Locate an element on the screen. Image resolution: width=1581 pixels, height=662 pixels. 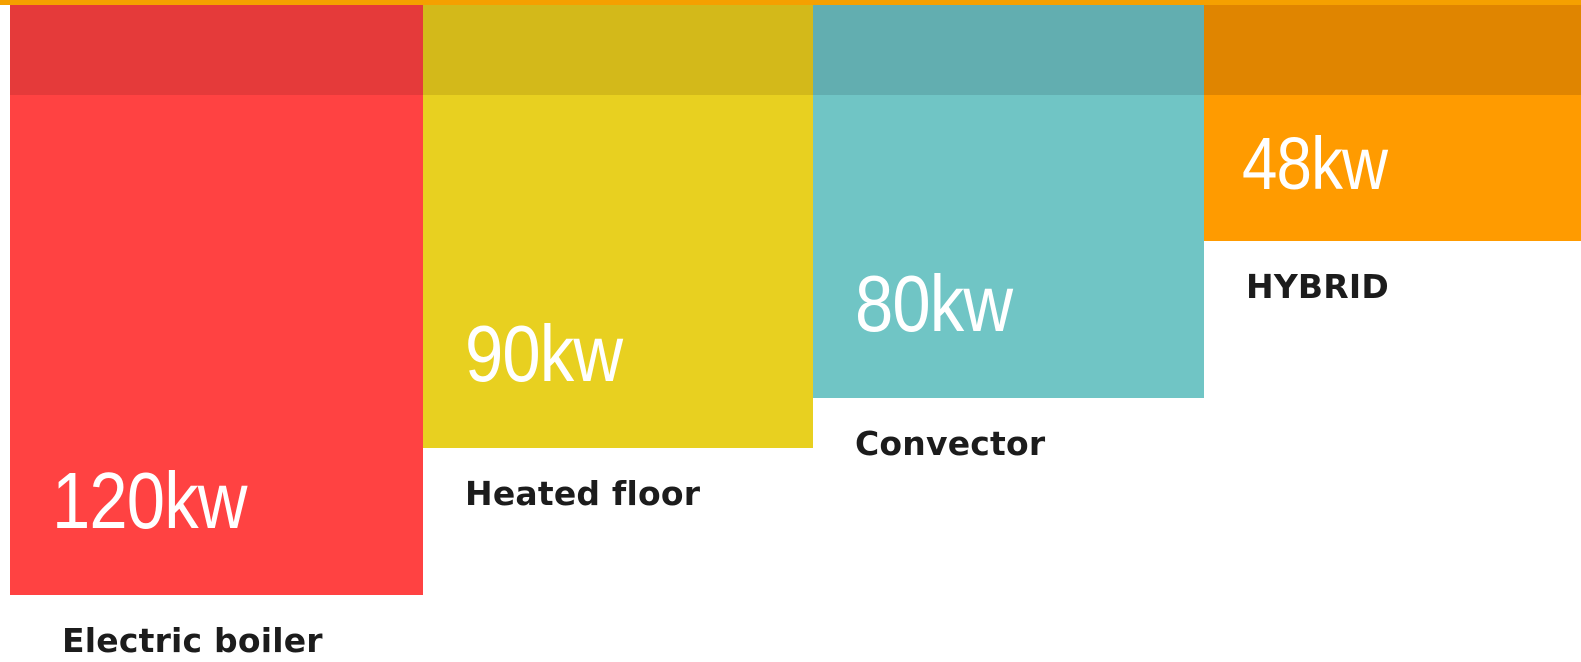
top-accent-rule is located at coordinates (790, 2).